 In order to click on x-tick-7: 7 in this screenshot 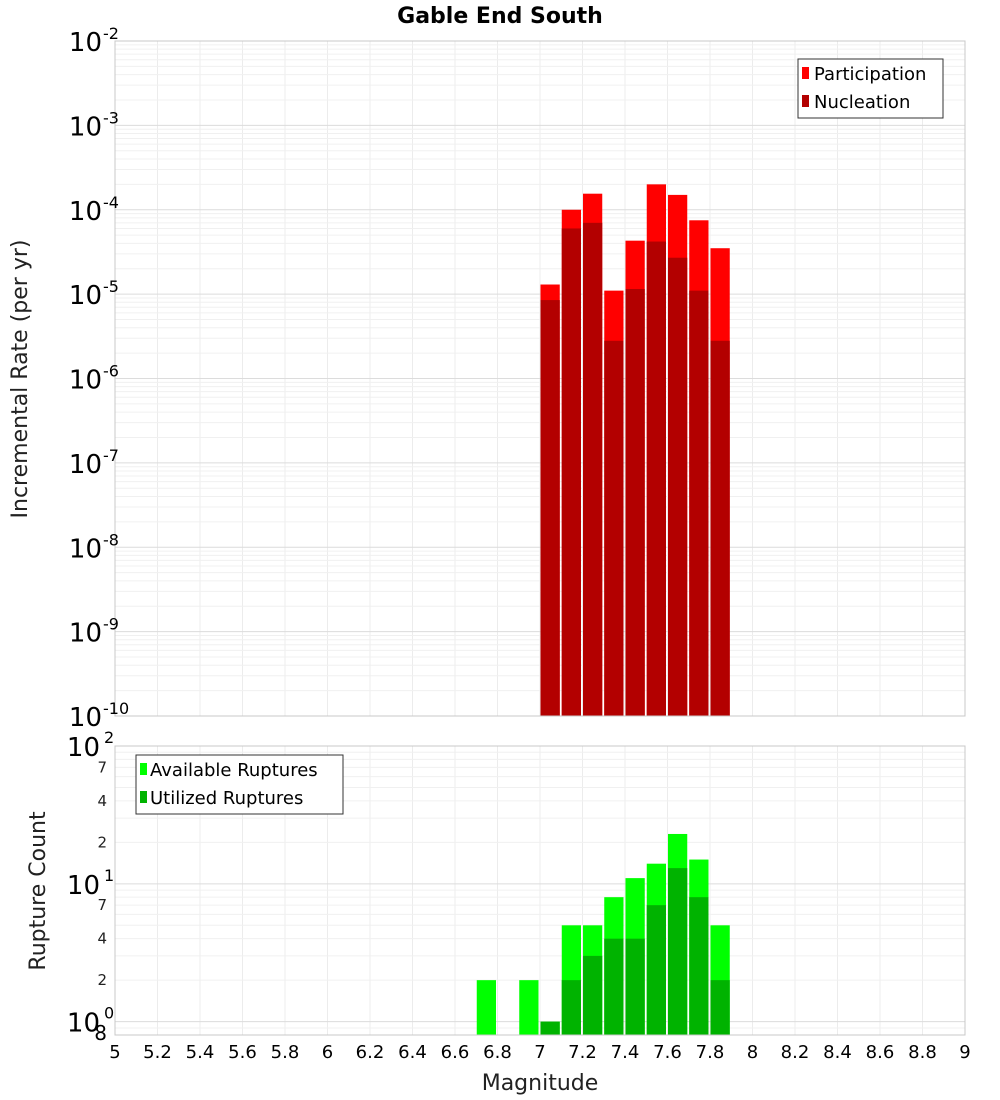, I will do `click(539, 1052)`.